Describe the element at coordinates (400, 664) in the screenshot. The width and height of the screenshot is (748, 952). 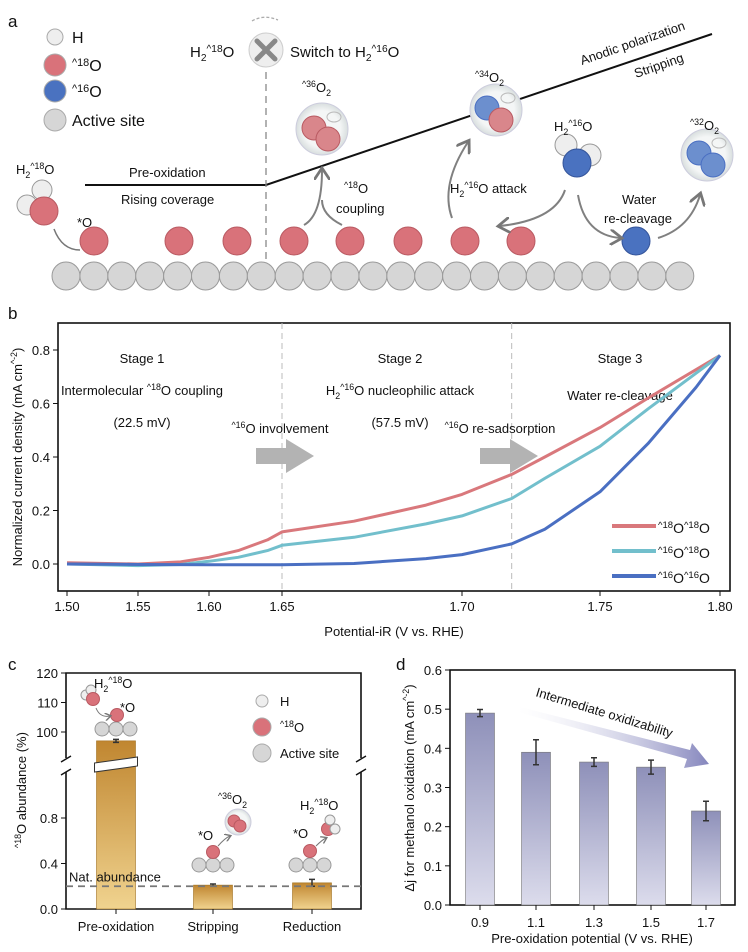
I see `panel-label-d: d` at that location.